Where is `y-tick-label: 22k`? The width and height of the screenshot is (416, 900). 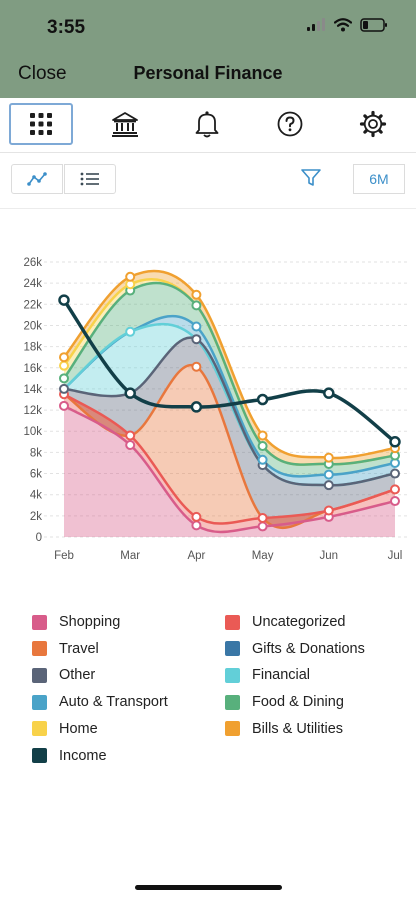 y-tick-label: 22k is located at coordinates (32, 305).